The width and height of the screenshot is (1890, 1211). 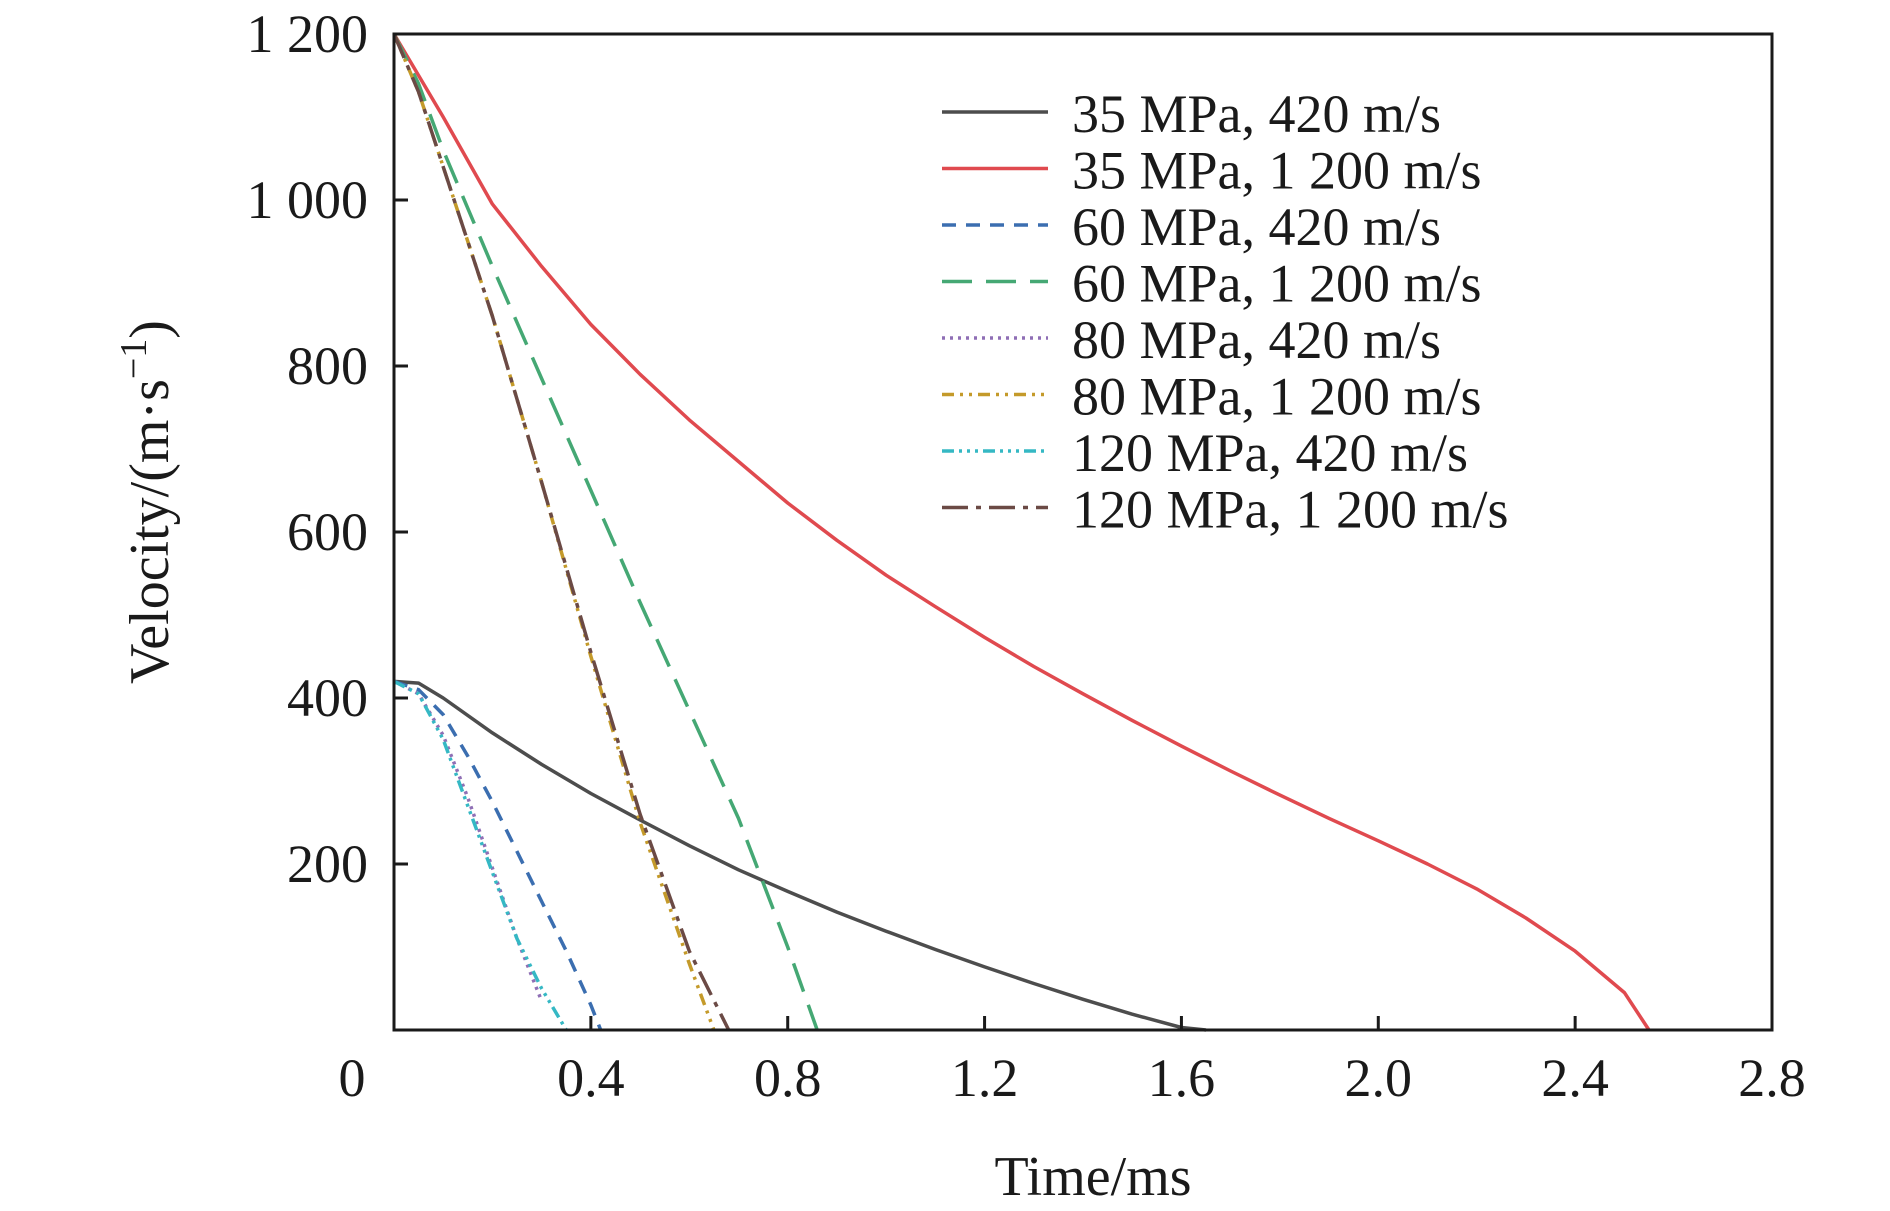 What do you see at coordinates (1290, 510) in the screenshot?
I see `legend-label: 120 MPa, 1 200 m/s` at bounding box center [1290, 510].